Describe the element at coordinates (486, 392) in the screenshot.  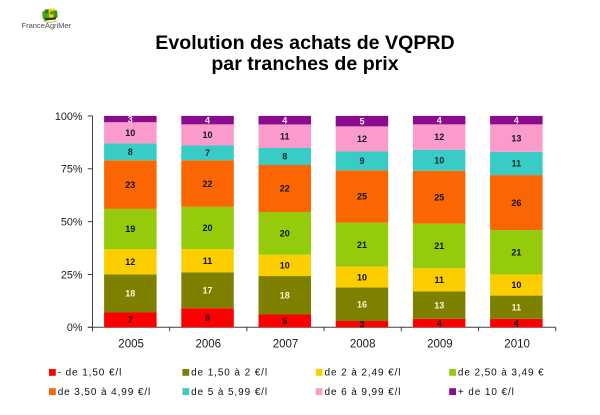
I see `svg-text: + de 10 €/l` at that location.